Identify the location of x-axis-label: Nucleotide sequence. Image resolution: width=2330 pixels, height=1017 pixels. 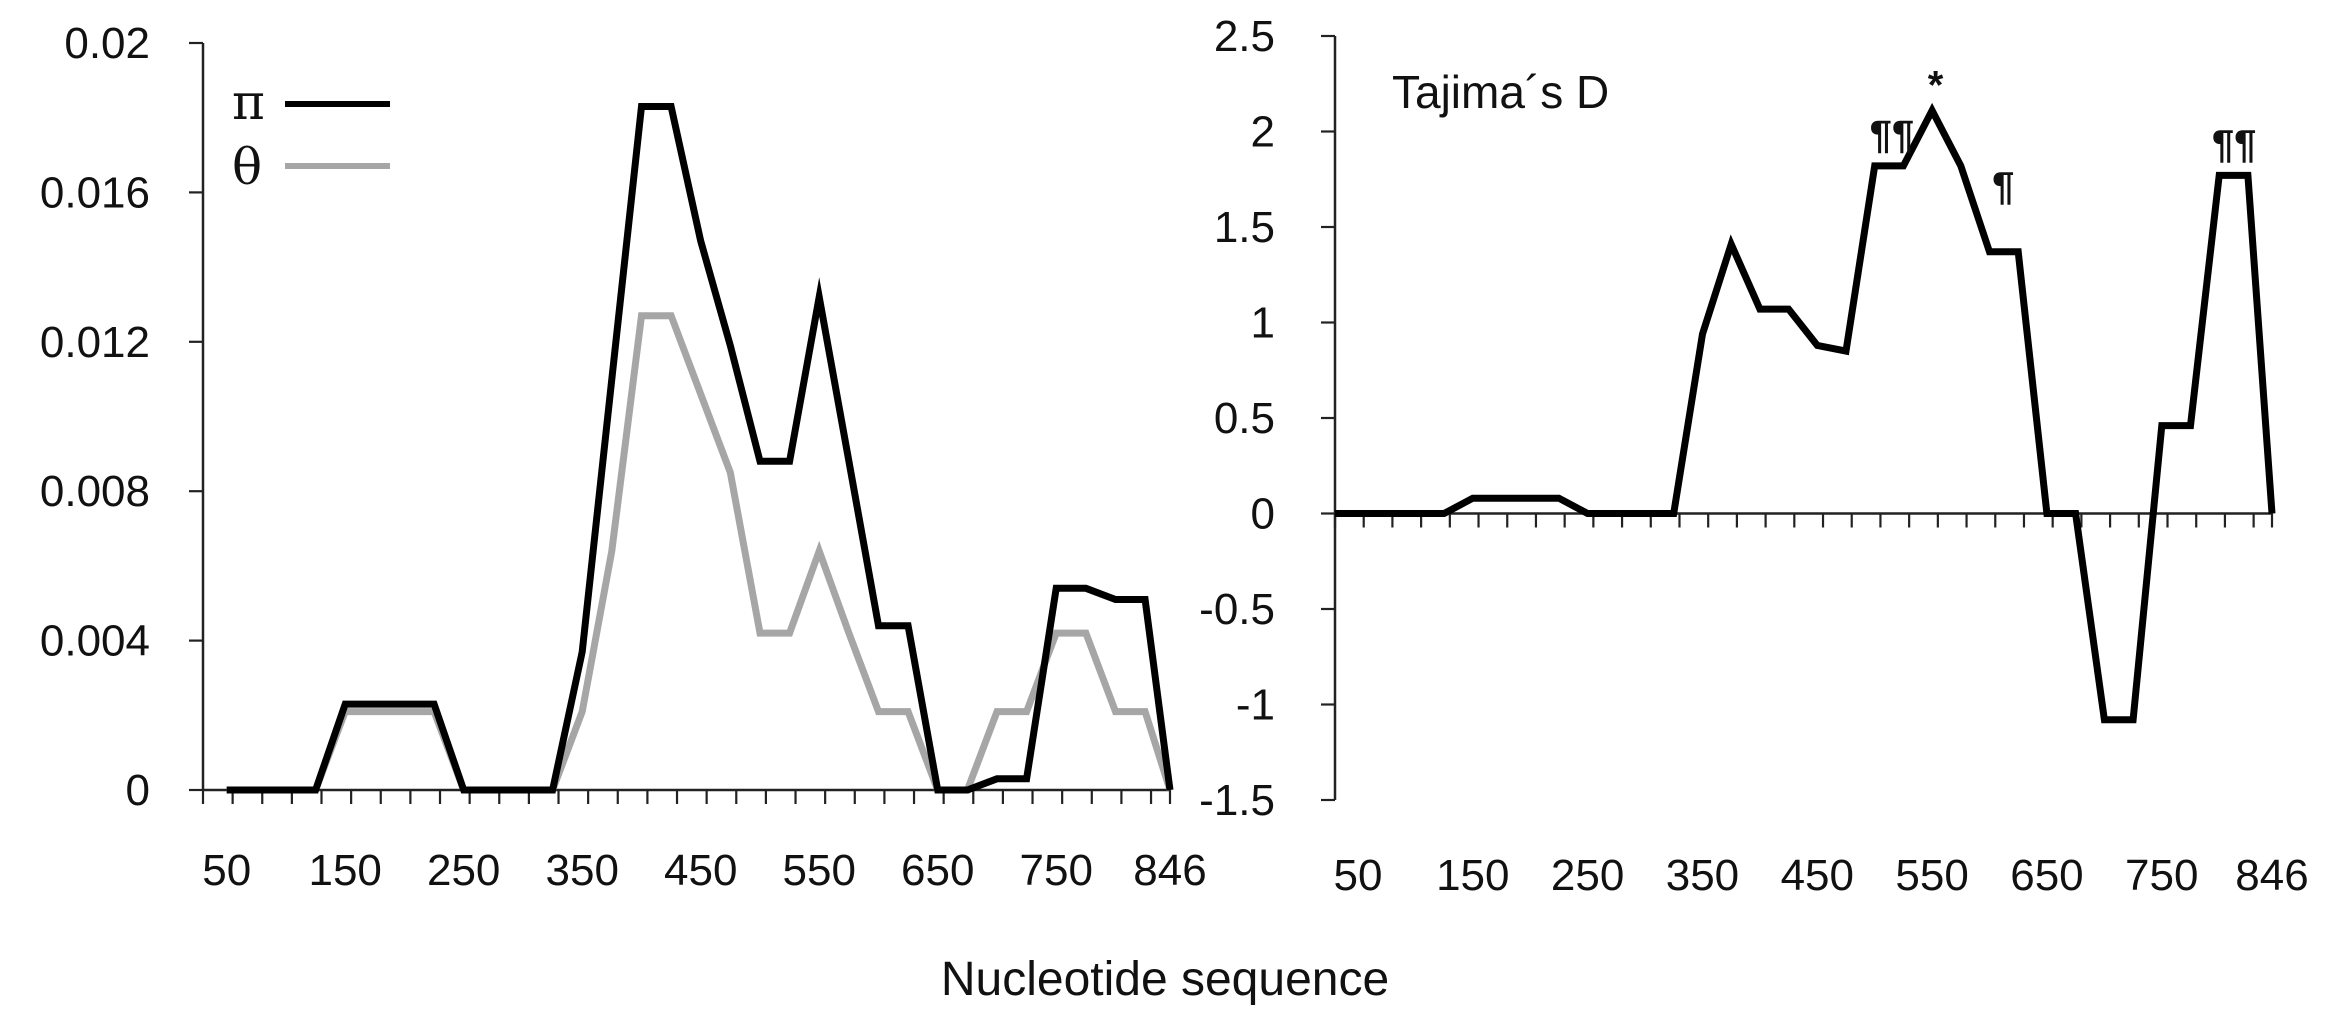
(1165, 979).